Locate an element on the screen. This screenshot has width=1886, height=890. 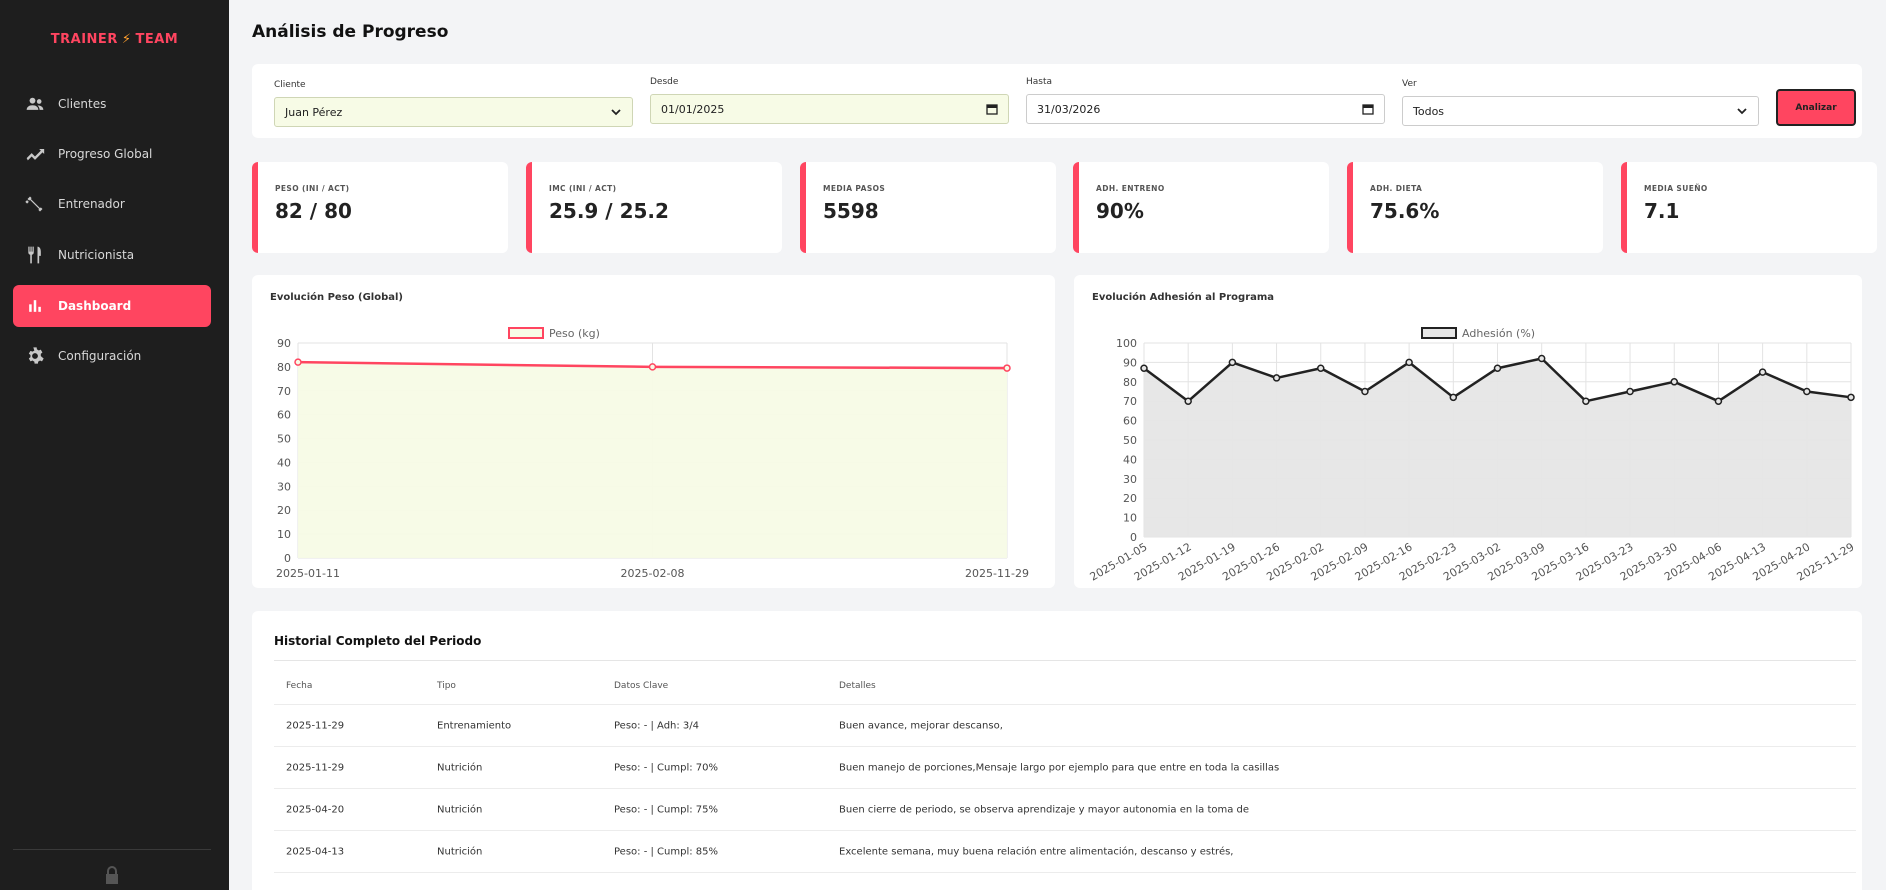
kpi-card-media-pasos: MEDIA PASOS 5598 is located at coordinates (928, 207).